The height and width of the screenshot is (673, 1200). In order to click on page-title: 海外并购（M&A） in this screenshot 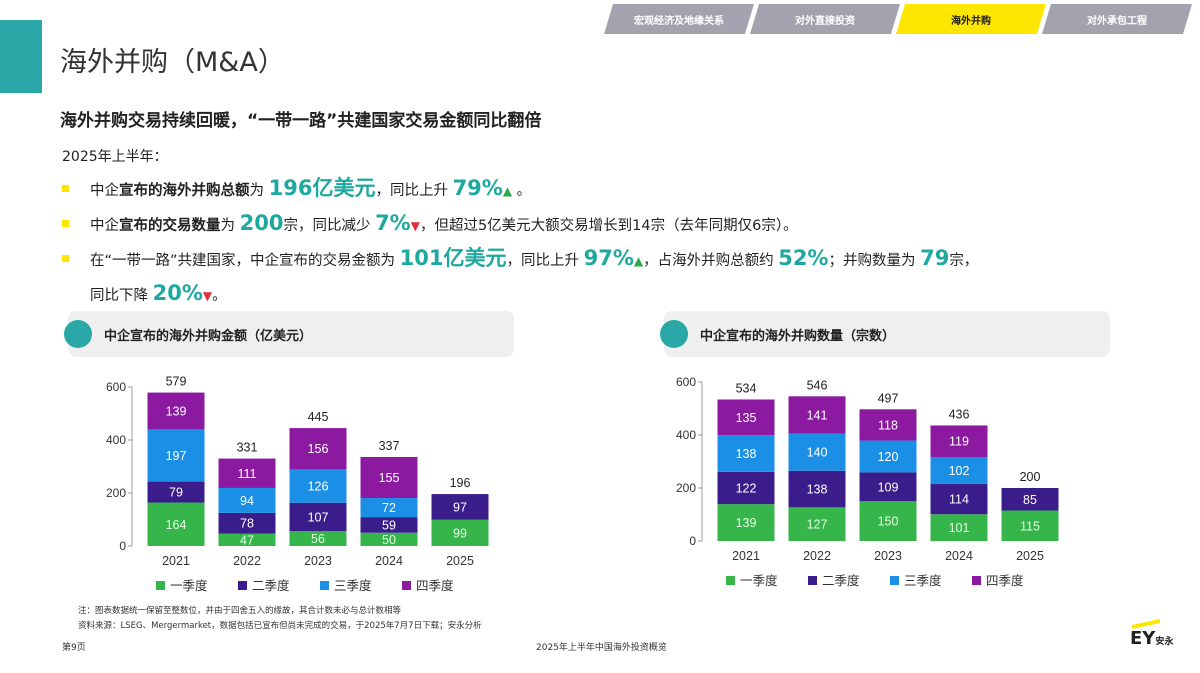, I will do `click(172, 62)`.